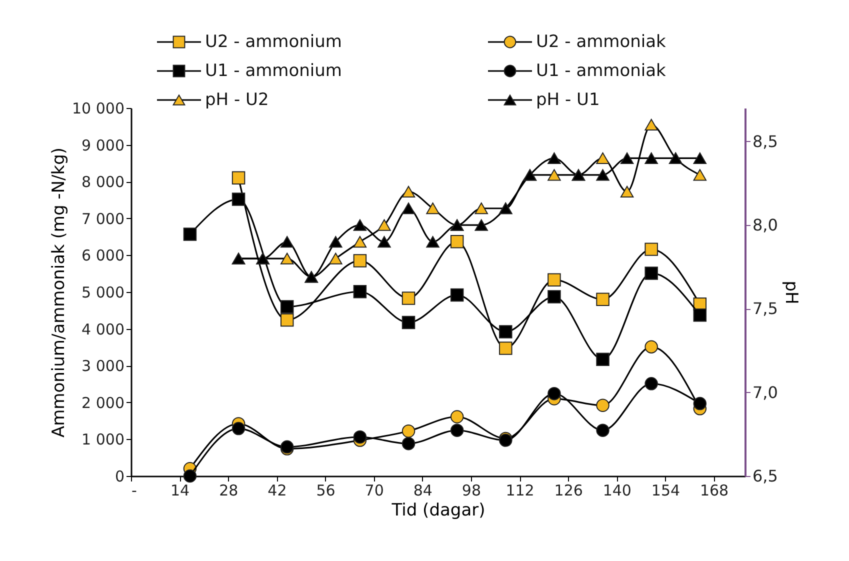 This screenshot has width=849, height=561. I want to click on y-axis-title: Ammonium/ammoniak (mg -N/kg), so click(59, 292).